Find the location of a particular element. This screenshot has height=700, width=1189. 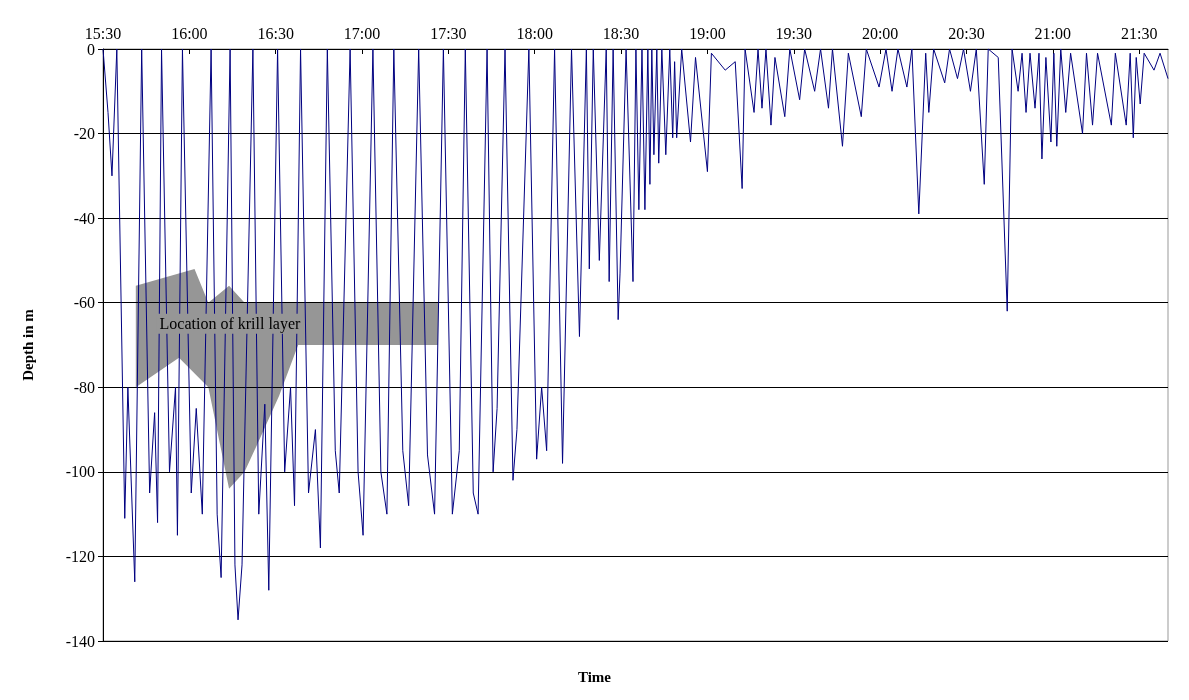

annotation: Location of krill layer is located at coordinates (230, 324).